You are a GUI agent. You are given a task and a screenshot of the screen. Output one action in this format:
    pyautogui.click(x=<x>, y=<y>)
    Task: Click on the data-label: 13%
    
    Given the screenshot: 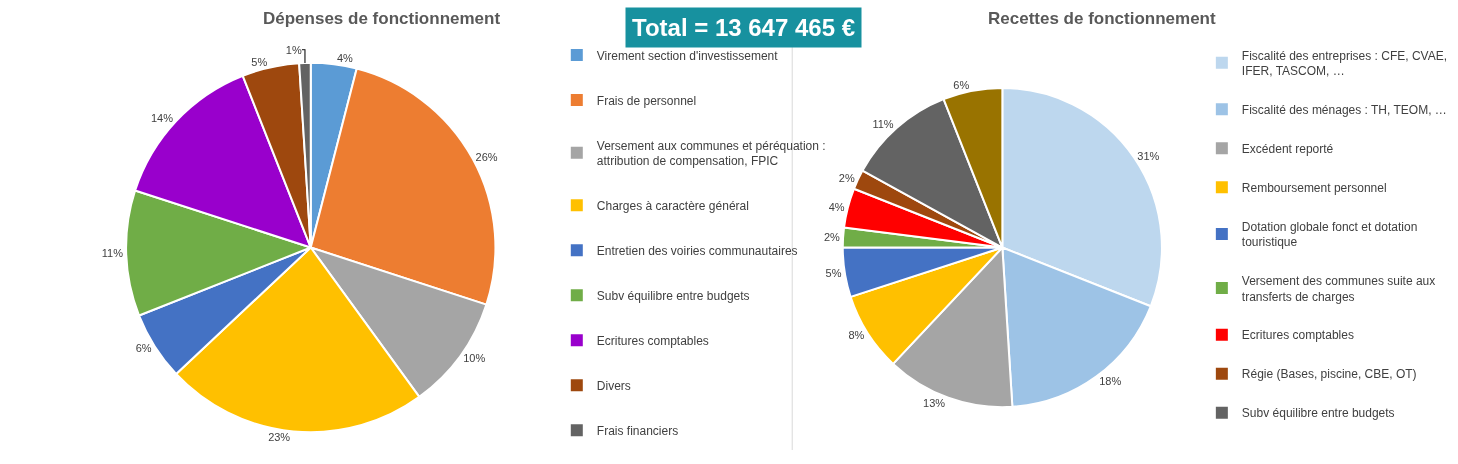 What is the action you would take?
    pyautogui.click(x=934, y=403)
    